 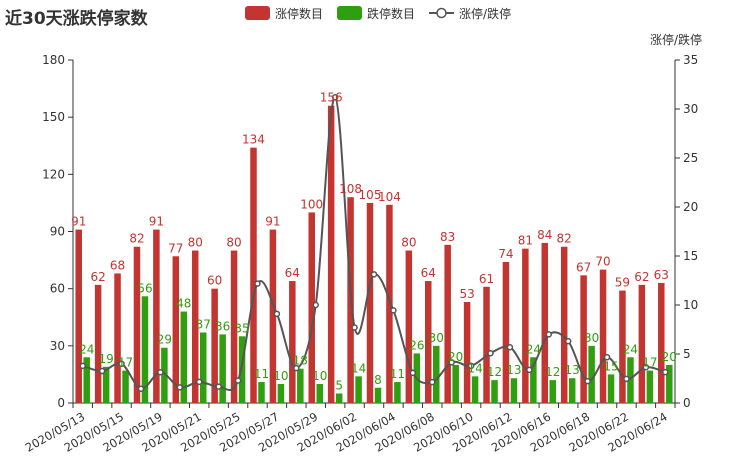 I want to click on limit-down-data-label: 35, so click(x=241, y=328).